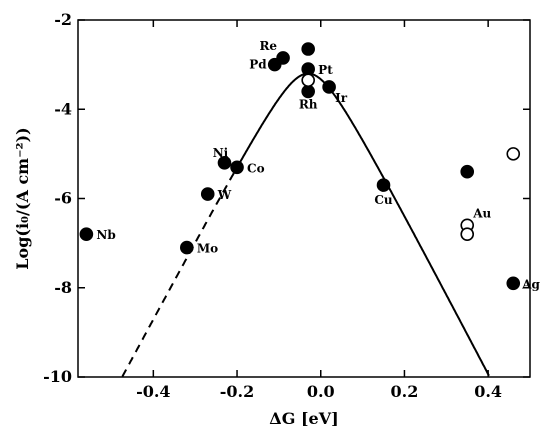  What do you see at coordinates (237, 391) in the screenshot?
I see `x-tick-label: -0.2` at bounding box center [237, 391].